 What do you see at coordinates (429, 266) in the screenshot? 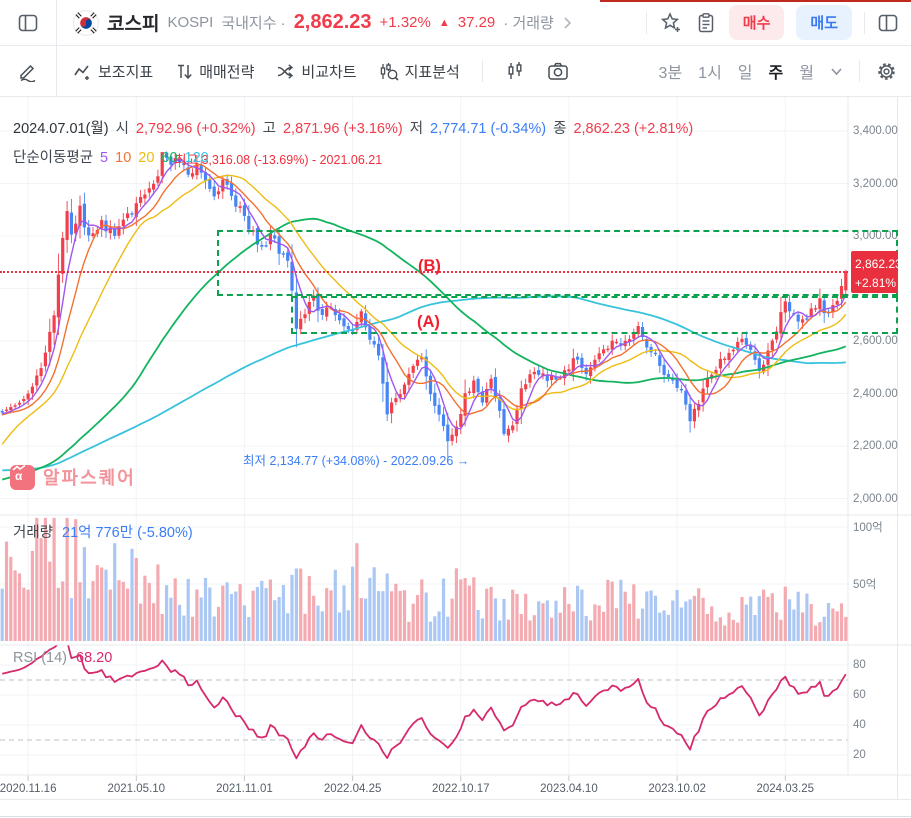
I see `zone-label-B: (B)` at bounding box center [429, 266].